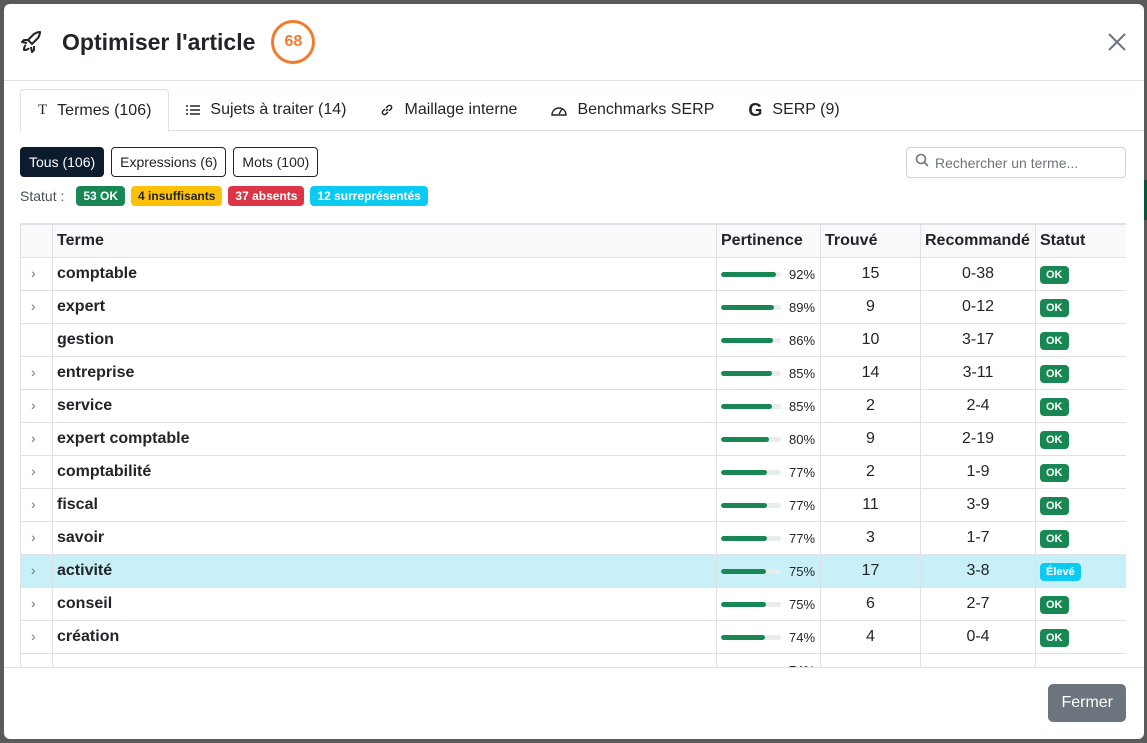 This screenshot has height=743, width=1147. Describe the element at coordinates (632, 110) in the screenshot. I see `tab-benchmarks: Benchmarks SERP` at that location.